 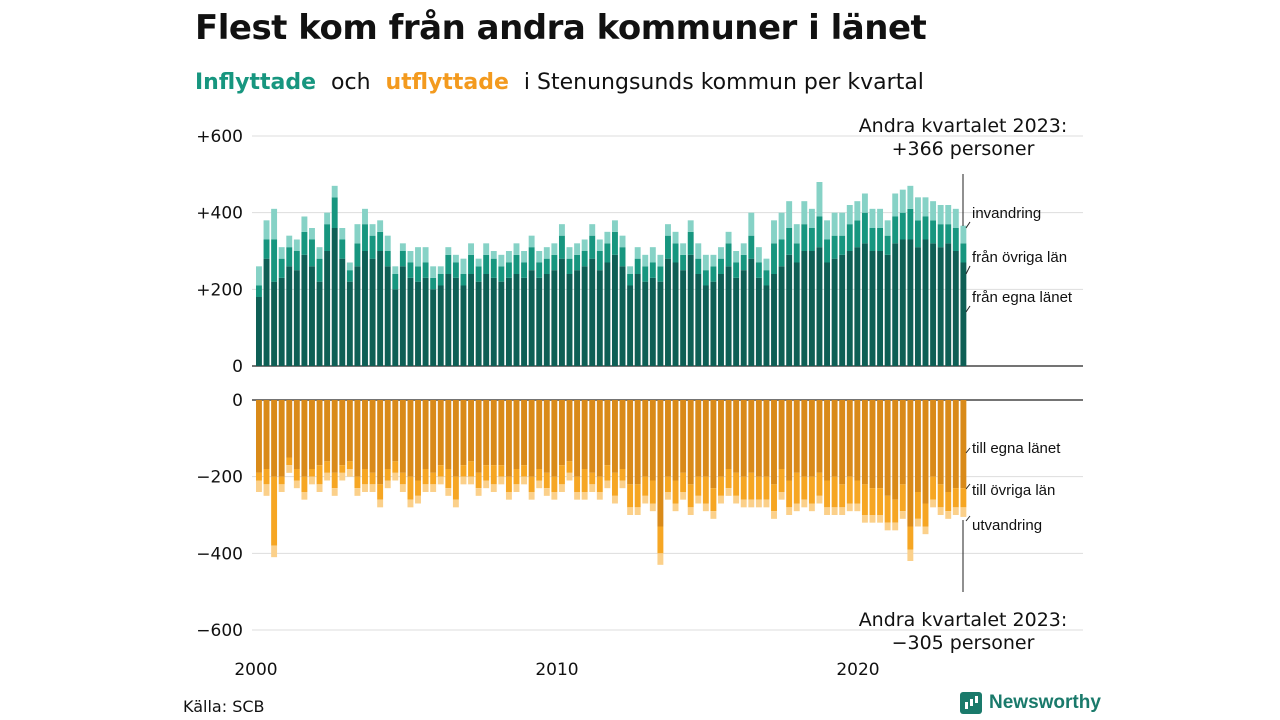 I want to click on annotation-top-line2: +366 personer, so click(x=963, y=149).